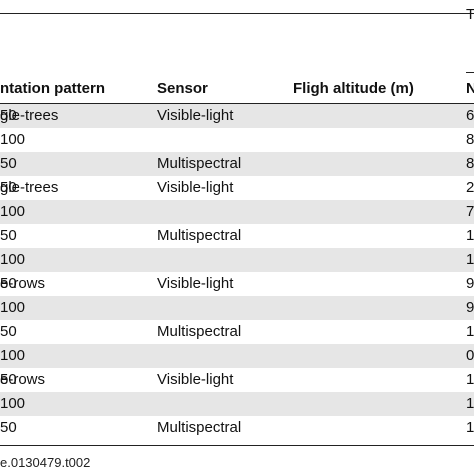 Image resolution: width=474 pixels, height=474 pixels. What do you see at coordinates (237, 103) in the screenshot?
I see `header-bottom-rule` at bounding box center [237, 103].